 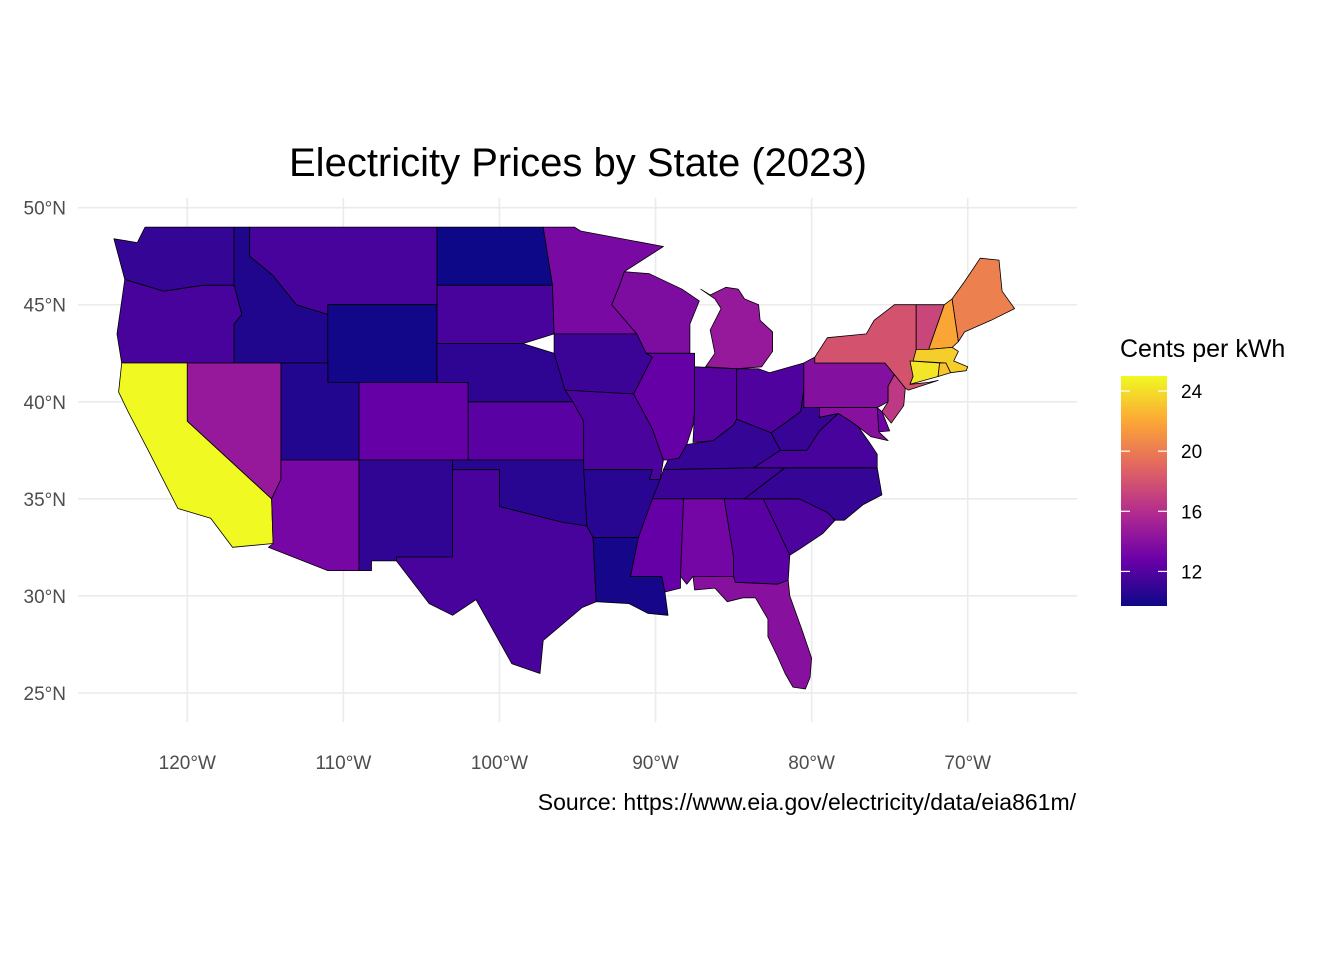 I want to click on x-tick-label: 80°W, so click(x=811, y=763).